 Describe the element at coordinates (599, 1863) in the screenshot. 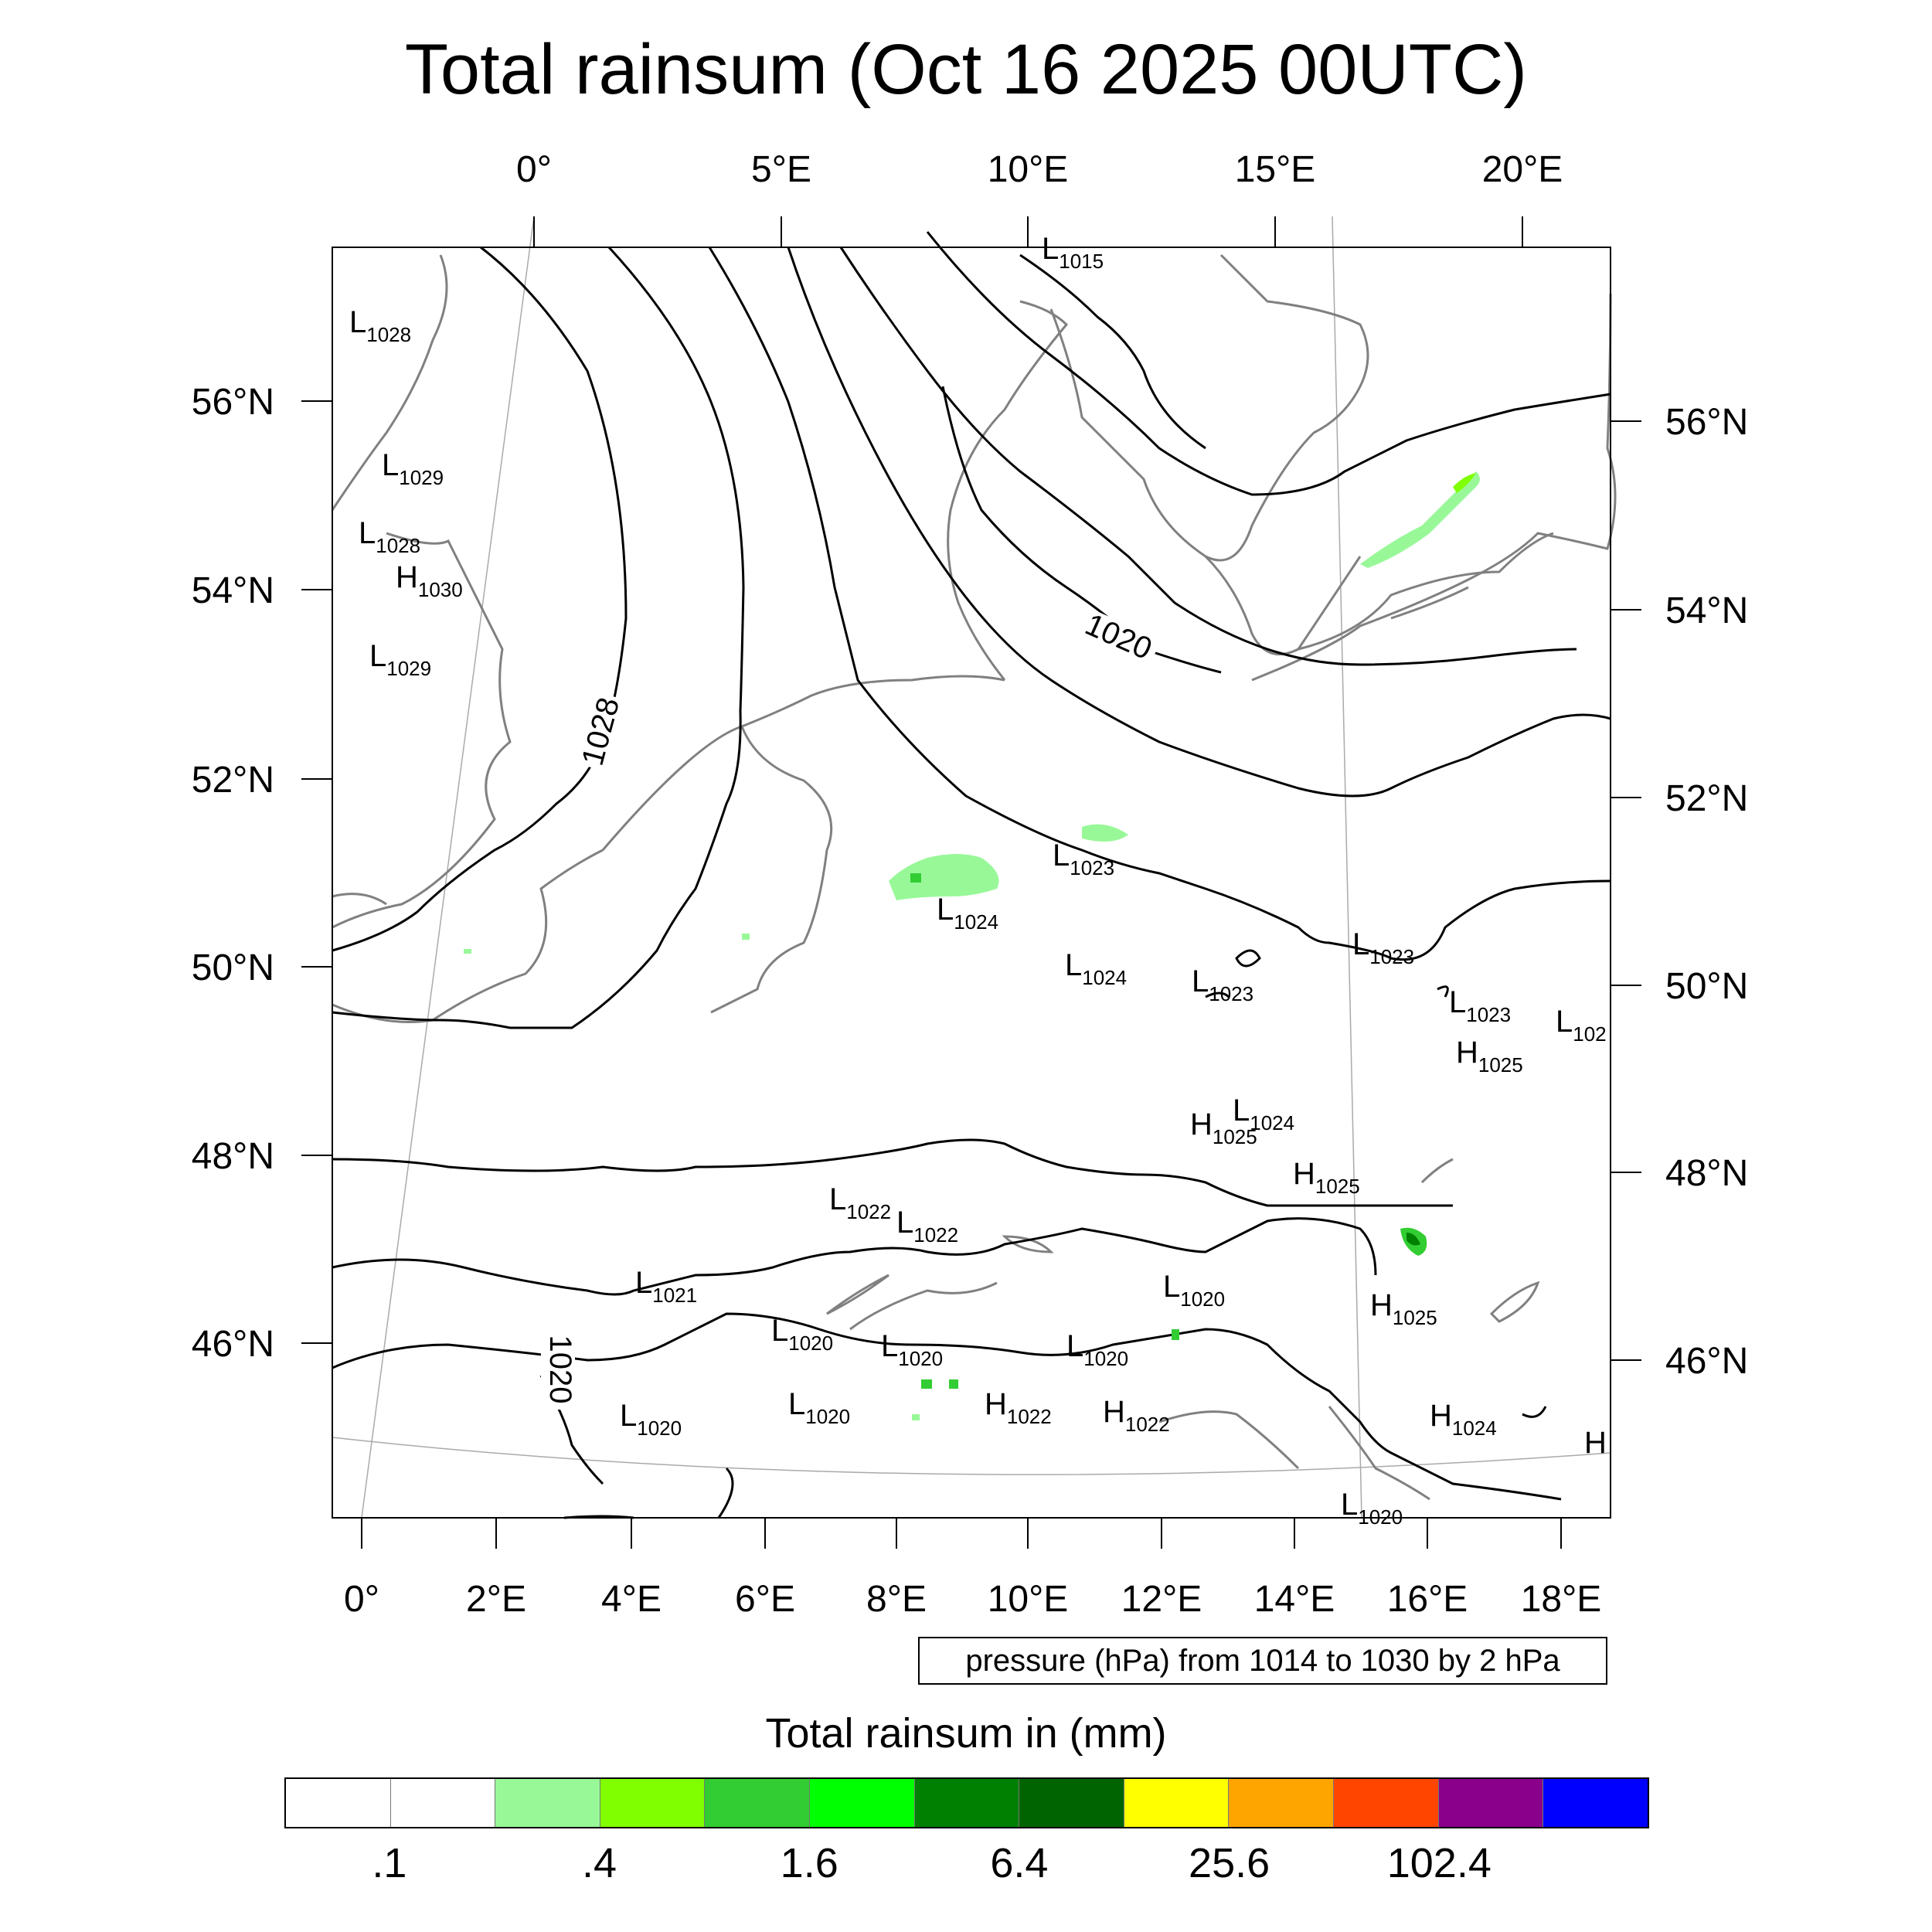

I see `colorbar-label: .4` at that location.